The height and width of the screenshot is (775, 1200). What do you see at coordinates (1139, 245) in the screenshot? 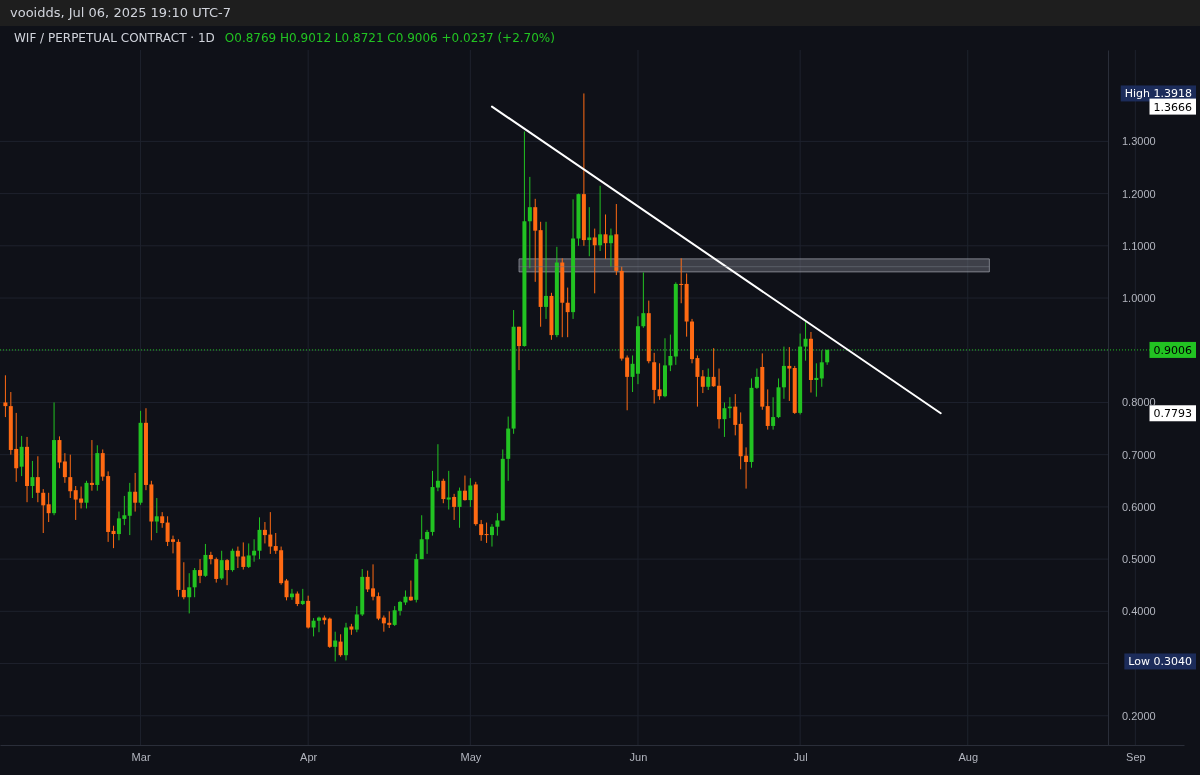
I see `y-tick-label: 1.1000` at bounding box center [1139, 245].